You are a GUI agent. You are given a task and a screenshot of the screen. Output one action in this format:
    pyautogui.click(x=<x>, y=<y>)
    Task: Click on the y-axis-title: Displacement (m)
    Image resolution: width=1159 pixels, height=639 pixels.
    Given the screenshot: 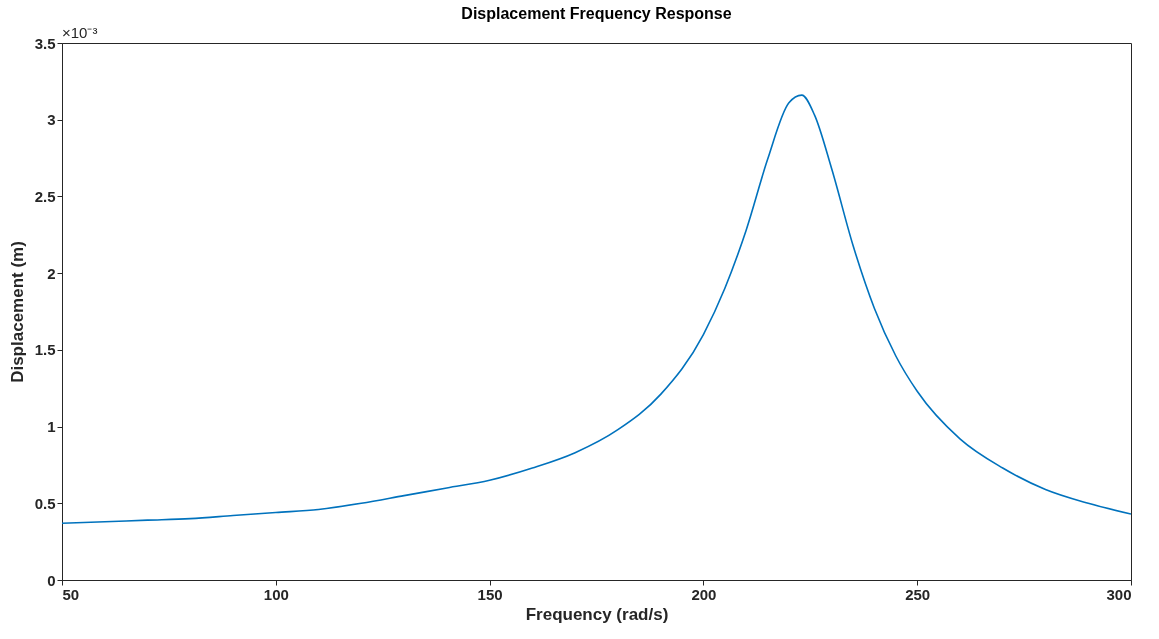 What is the action you would take?
    pyautogui.click(x=17, y=312)
    